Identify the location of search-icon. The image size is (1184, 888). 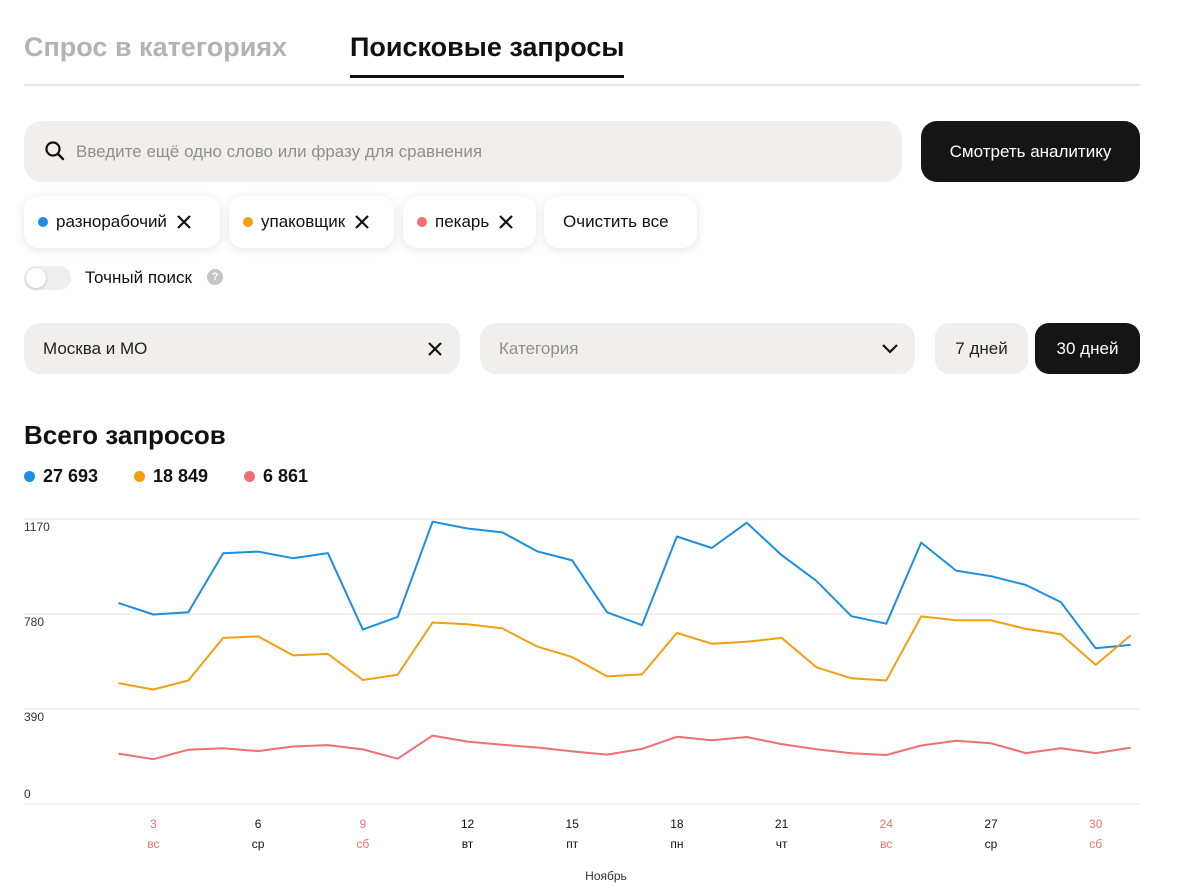
(55, 151).